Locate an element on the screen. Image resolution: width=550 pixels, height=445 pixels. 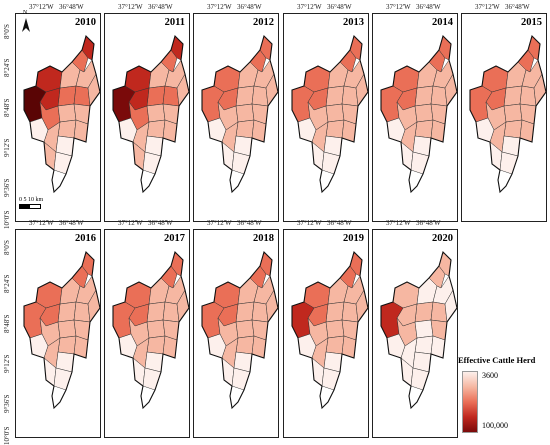
map-panel-2012: 2012 is located at coordinates (236, 117).